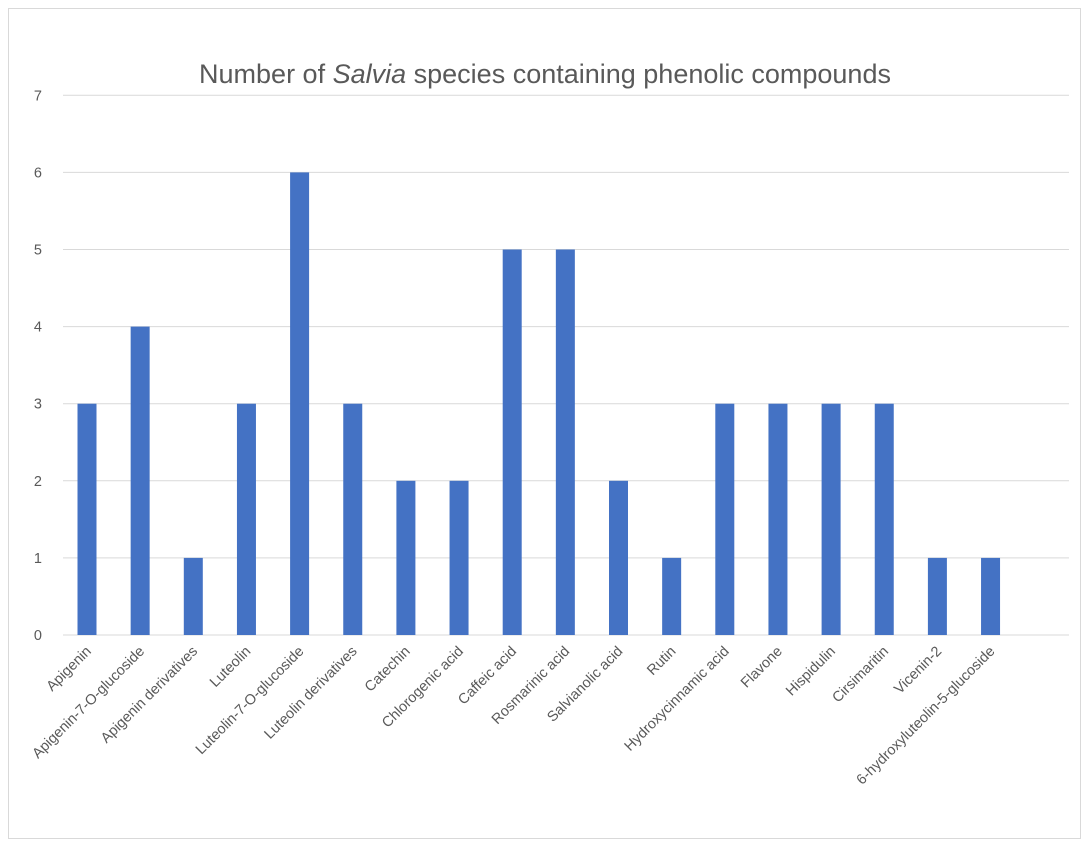 This screenshot has width=1083, height=841. What do you see at coordinates (860, 675) in the screenshot?
I see `x-category-label: Cirsimaritin` at bounding box center [860, 675].